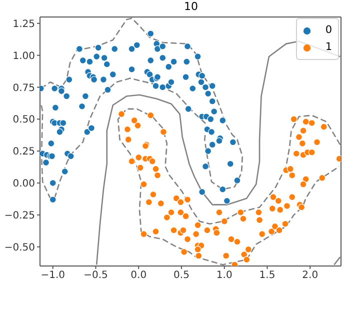  What do you see at coordinates (310, 276) in the screenshot?
I see `x-tick-label: 2.0` at bounding box center [310, 276].